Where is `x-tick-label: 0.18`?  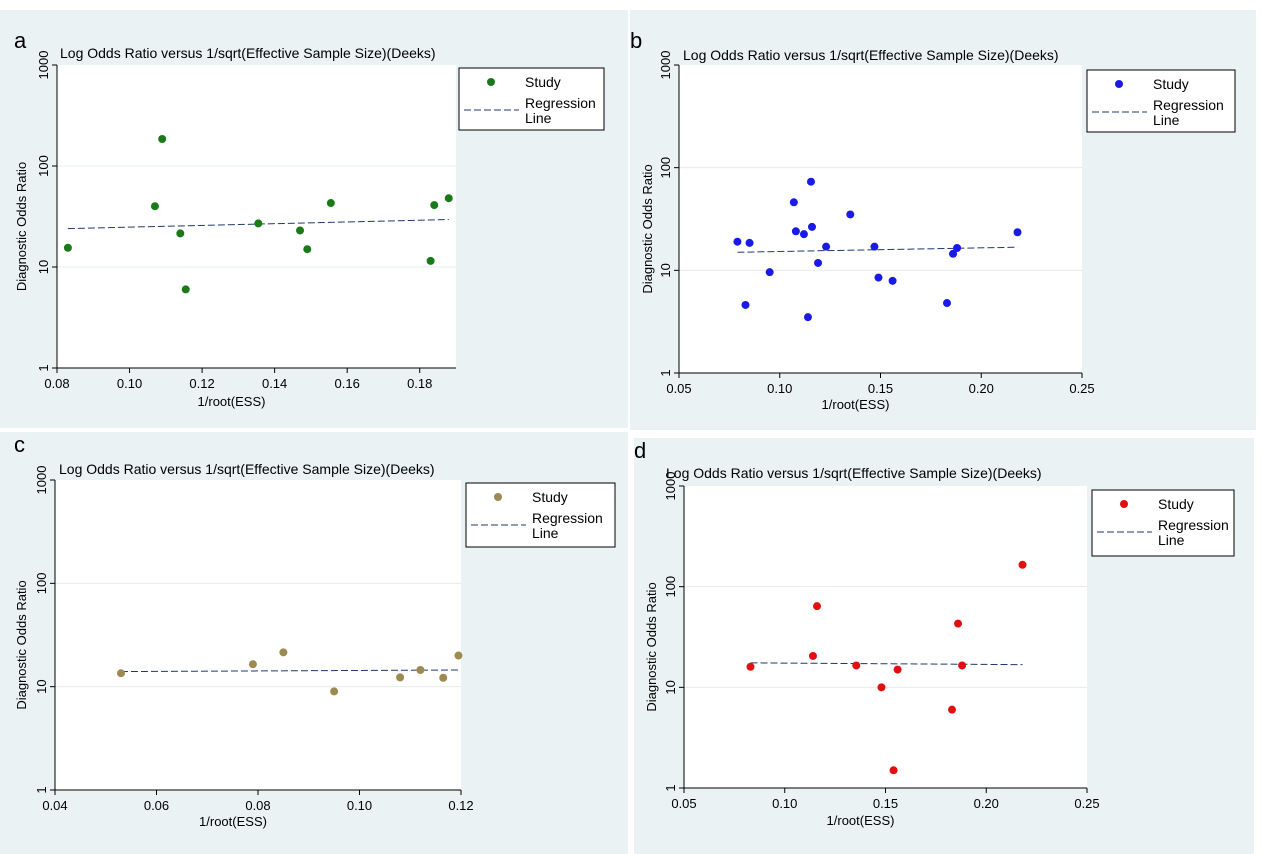 x-tick-label: 0.18 is located at coordinates (419, 383).